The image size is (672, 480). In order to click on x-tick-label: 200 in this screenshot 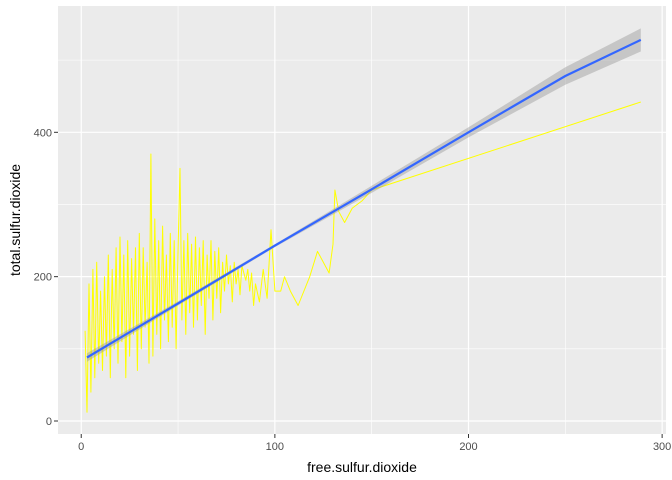, I will do `click(468, 447)`.